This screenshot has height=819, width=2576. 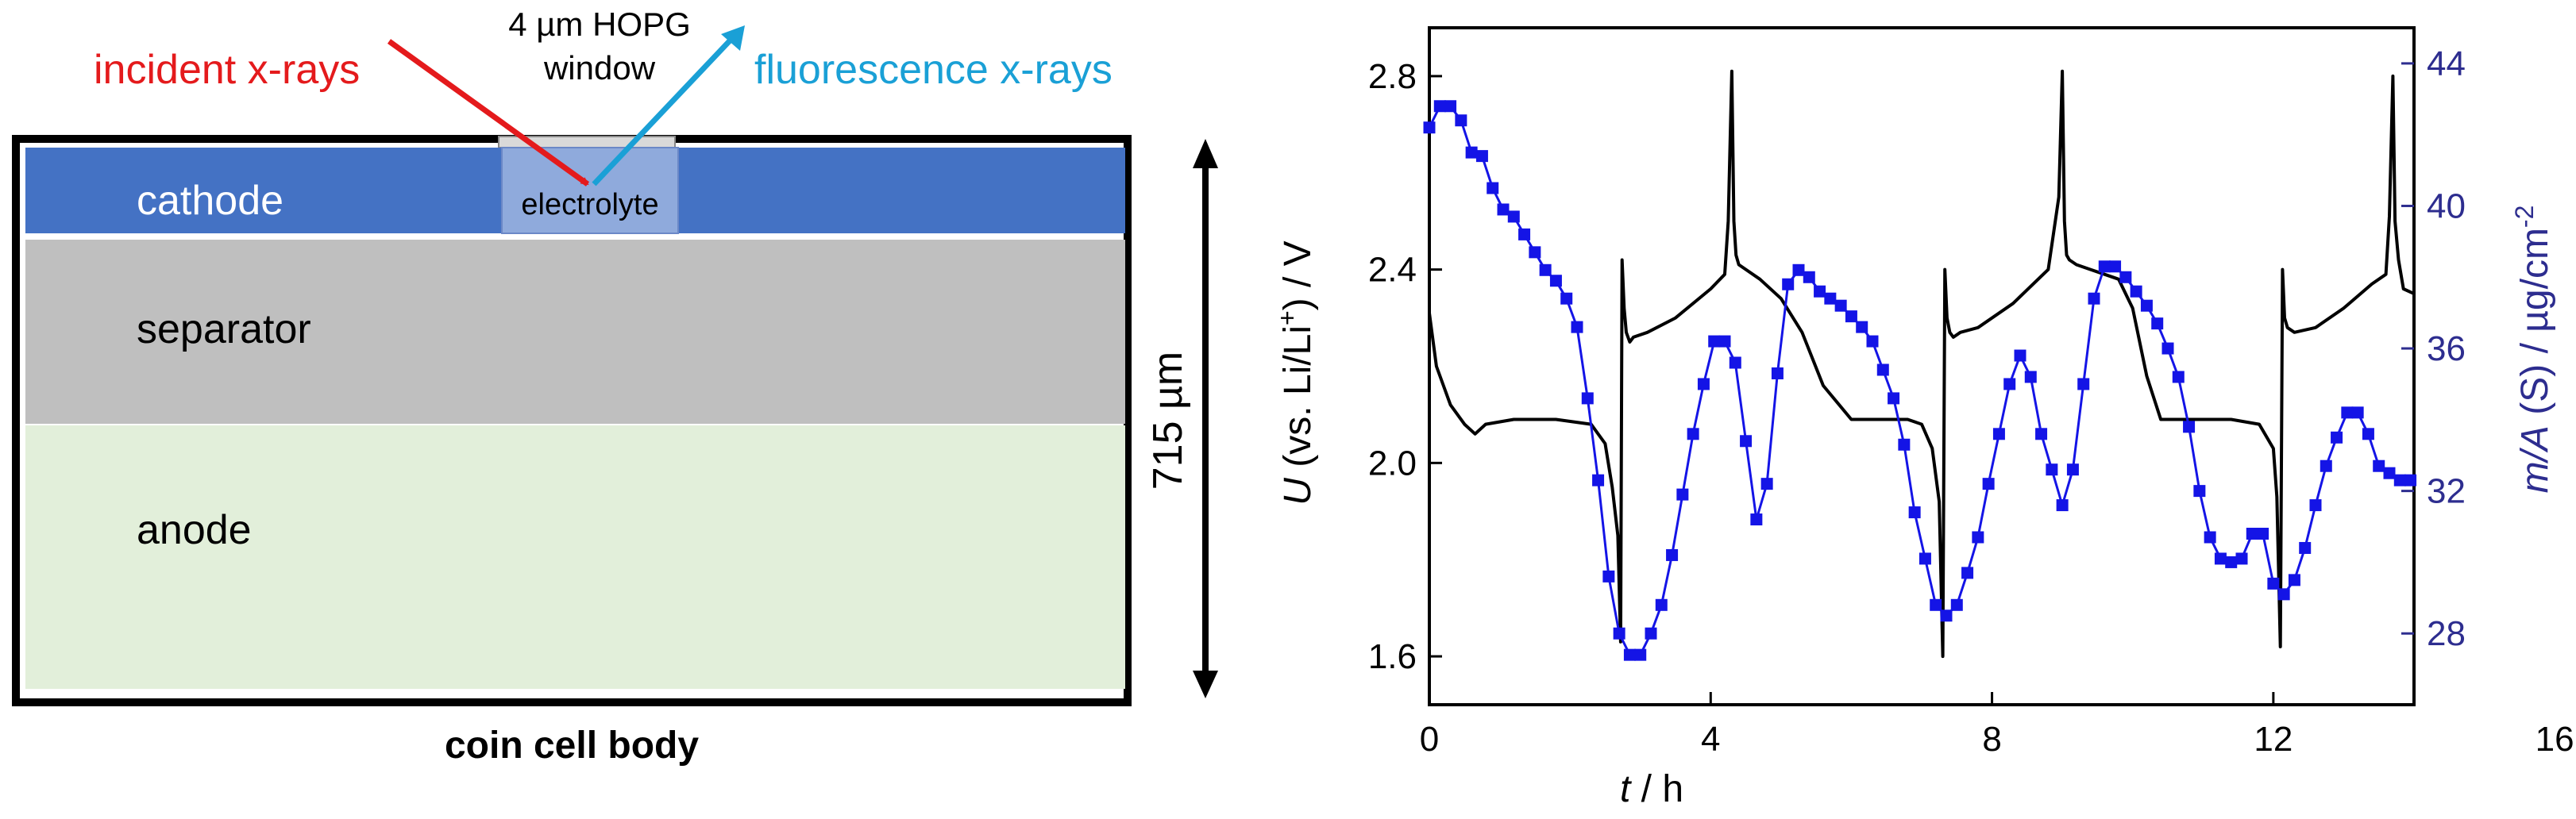 I want to click on electrolyte-window, so click(x=590, y=190).